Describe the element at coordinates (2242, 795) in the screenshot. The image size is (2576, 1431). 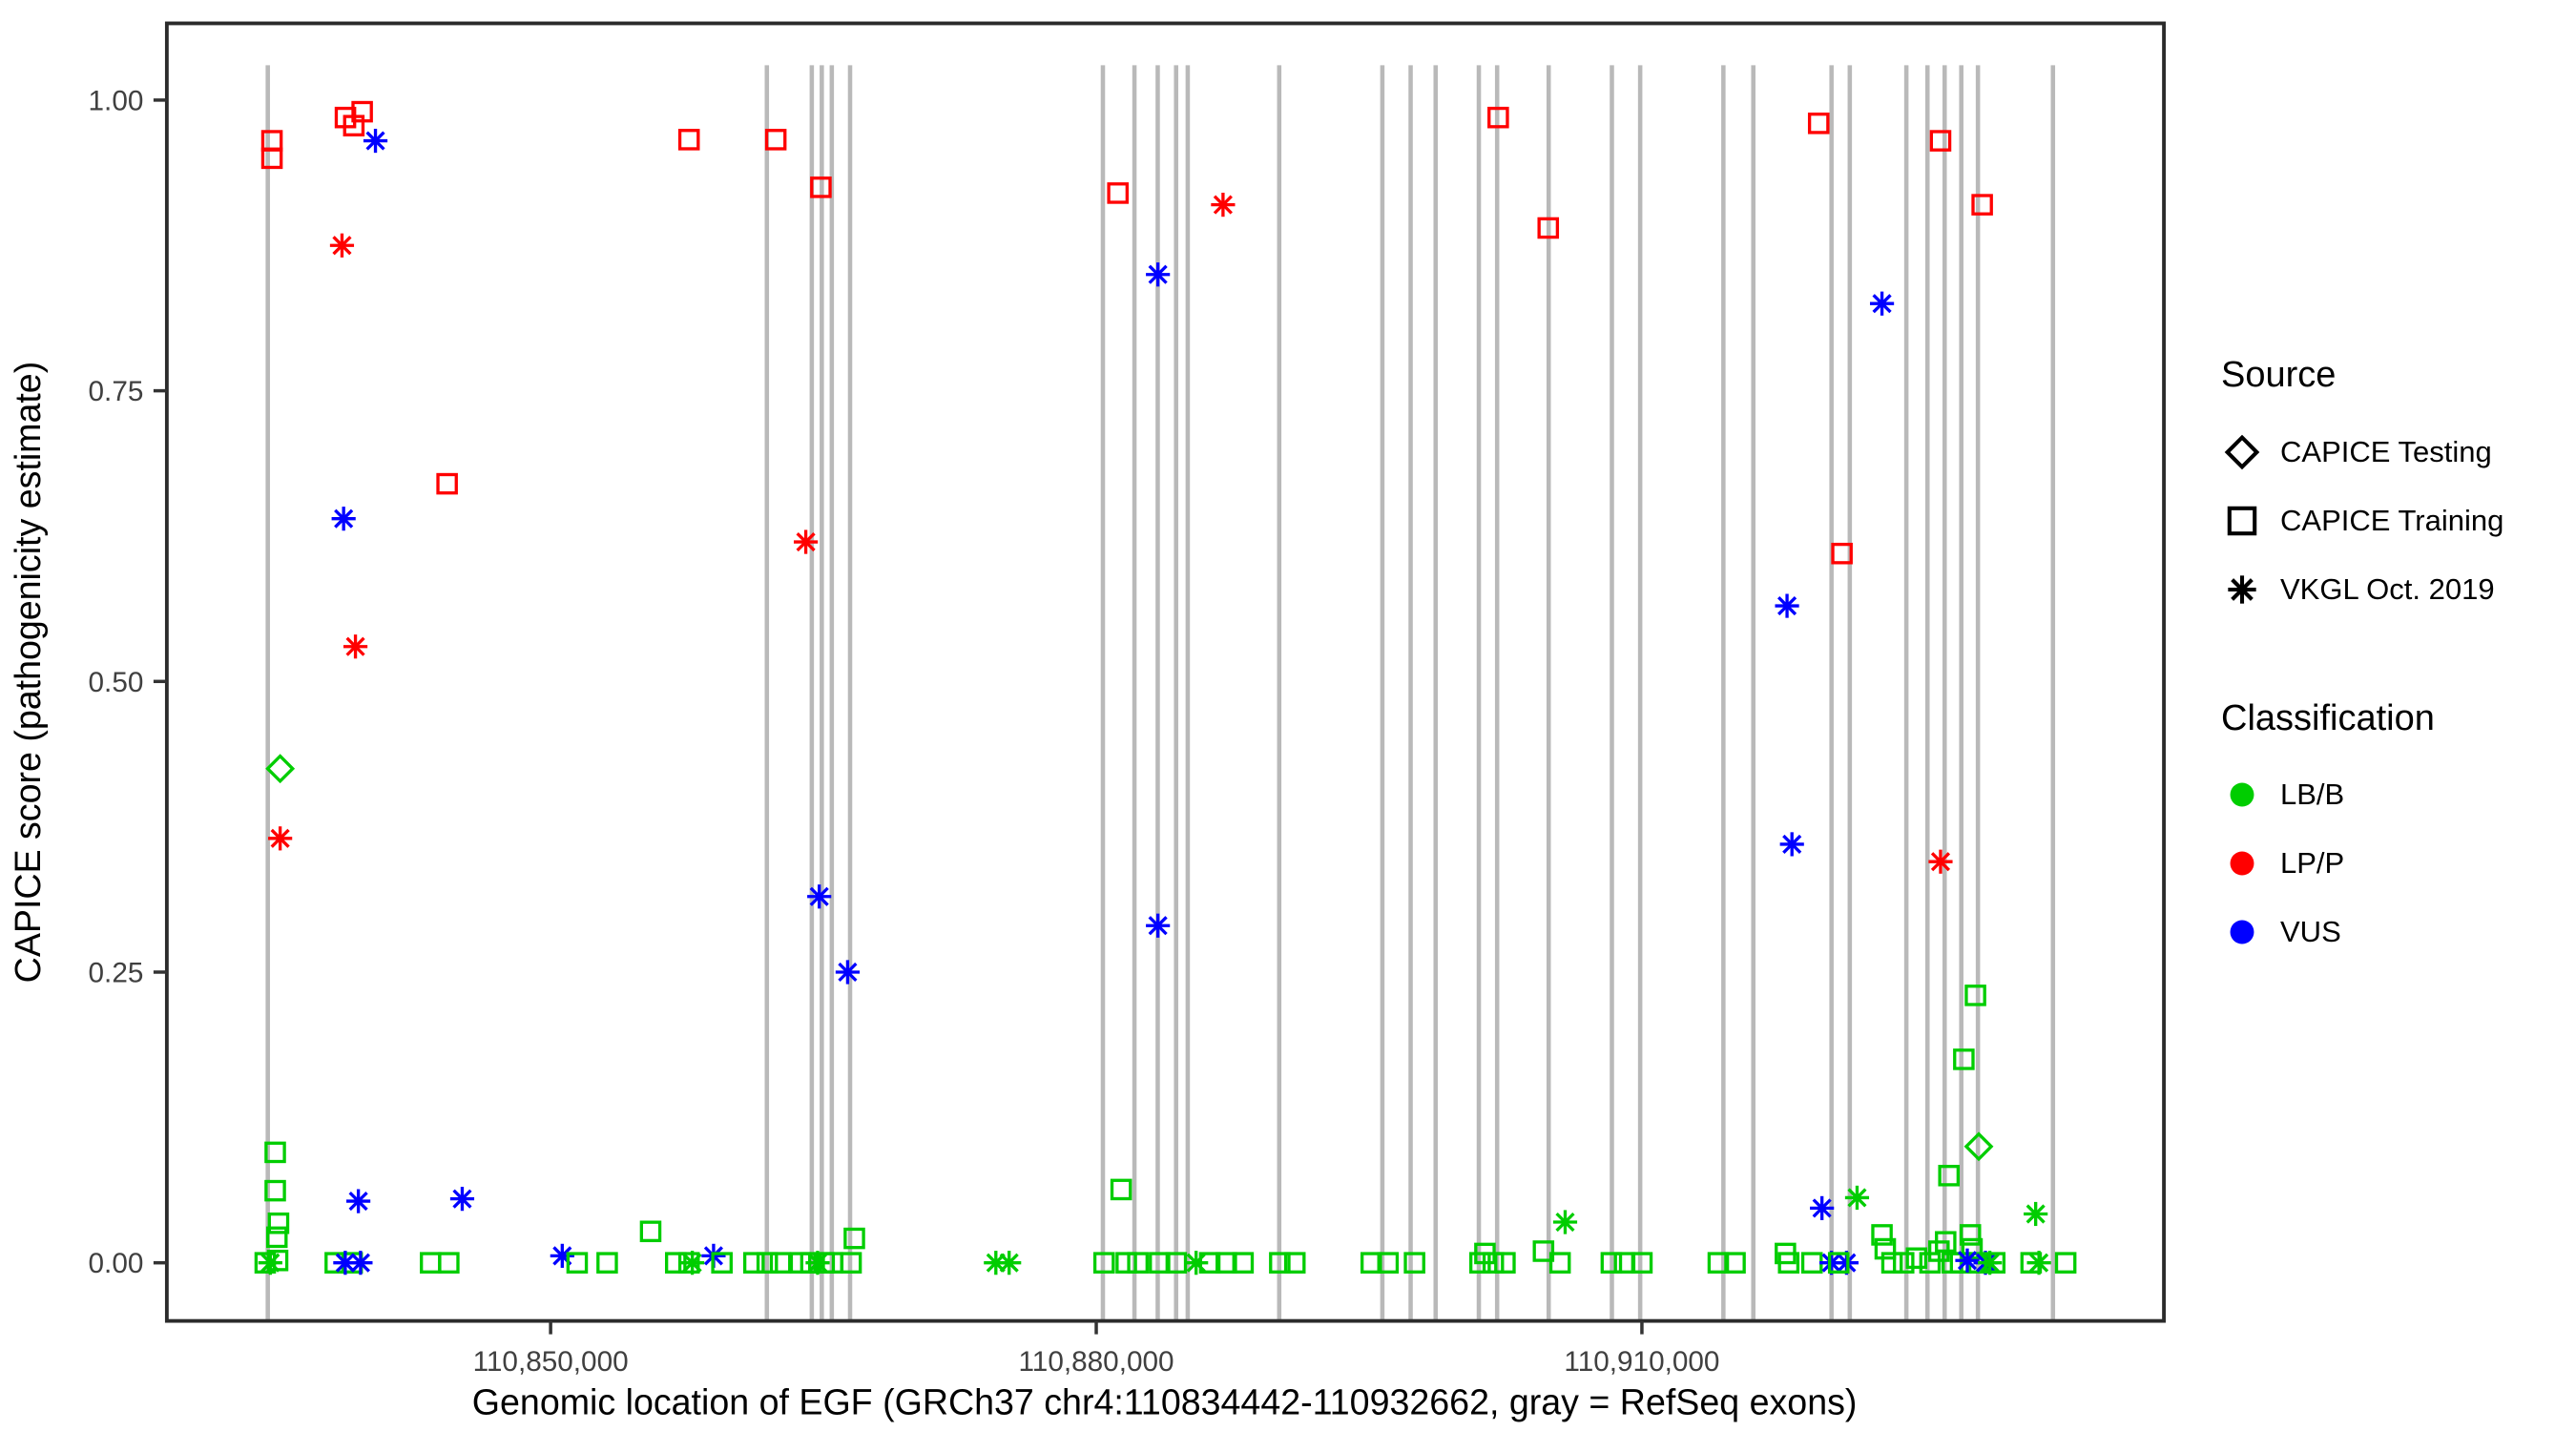
I see `circle-icon` at that location.